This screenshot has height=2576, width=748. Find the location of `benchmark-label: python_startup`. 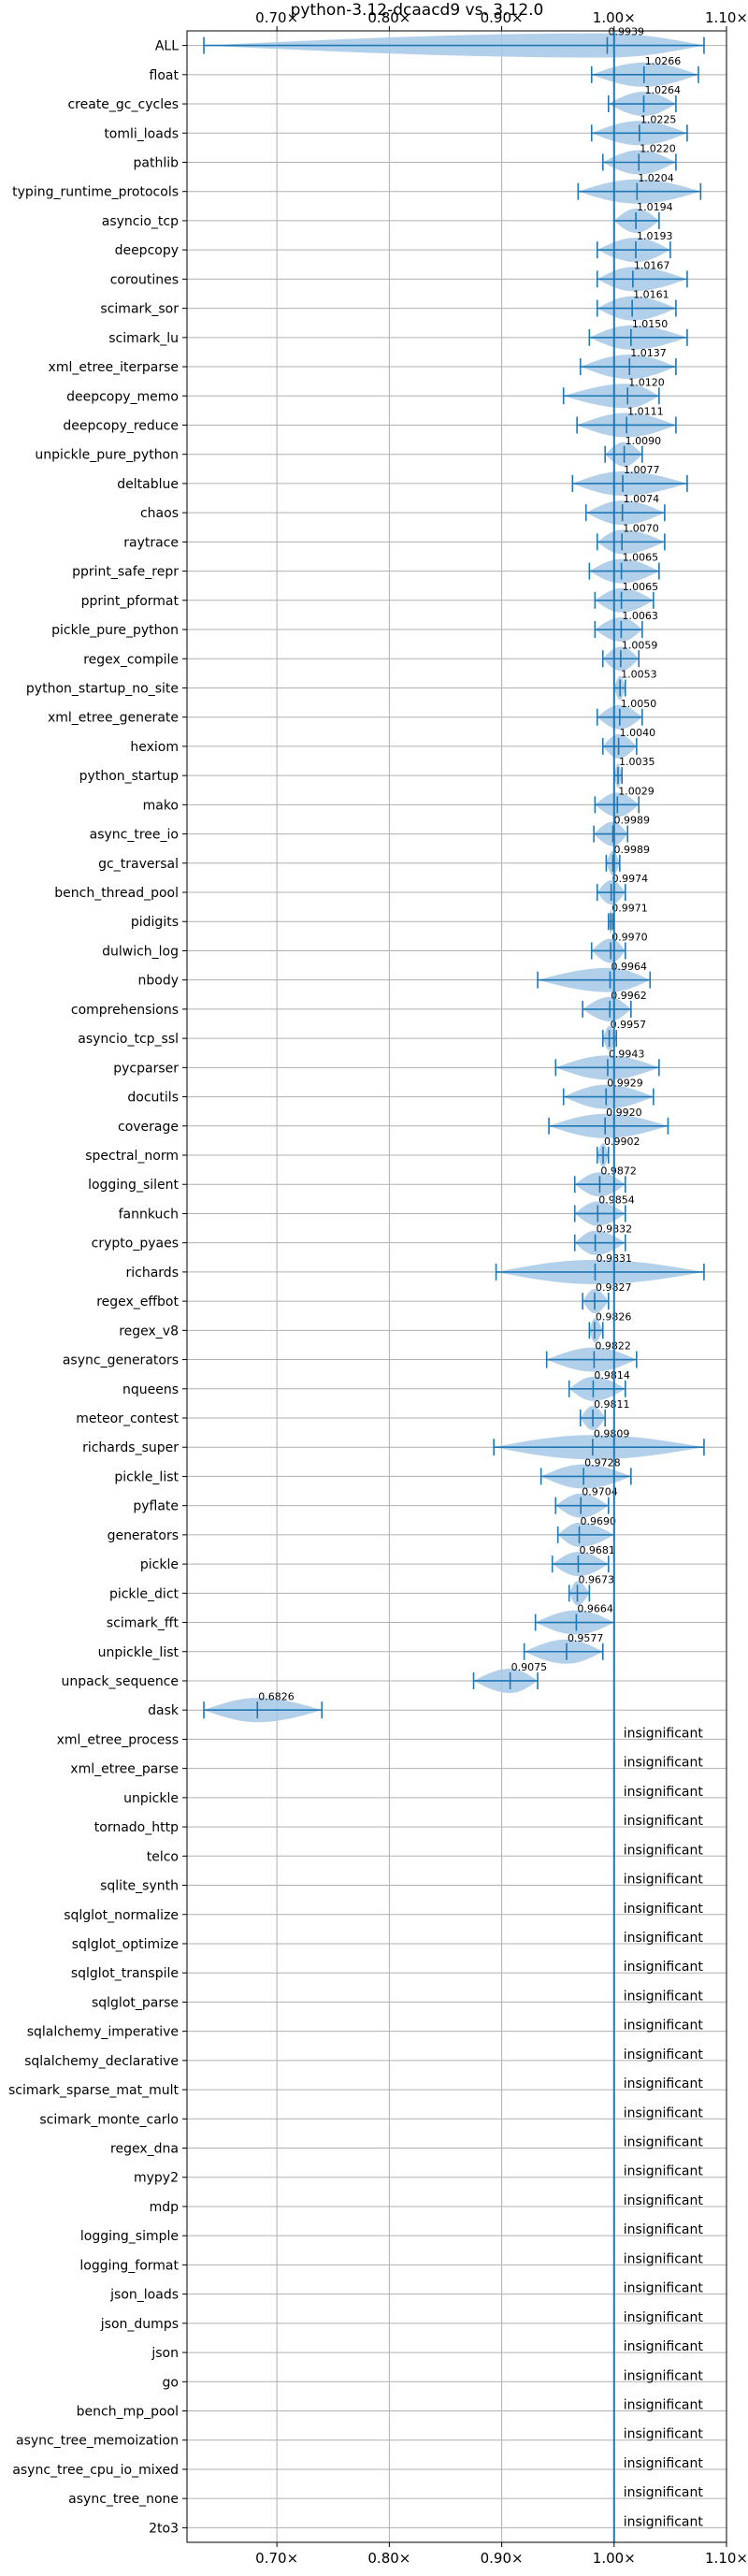

benchmark-label: python_startup is located at coordinates (129, 776).